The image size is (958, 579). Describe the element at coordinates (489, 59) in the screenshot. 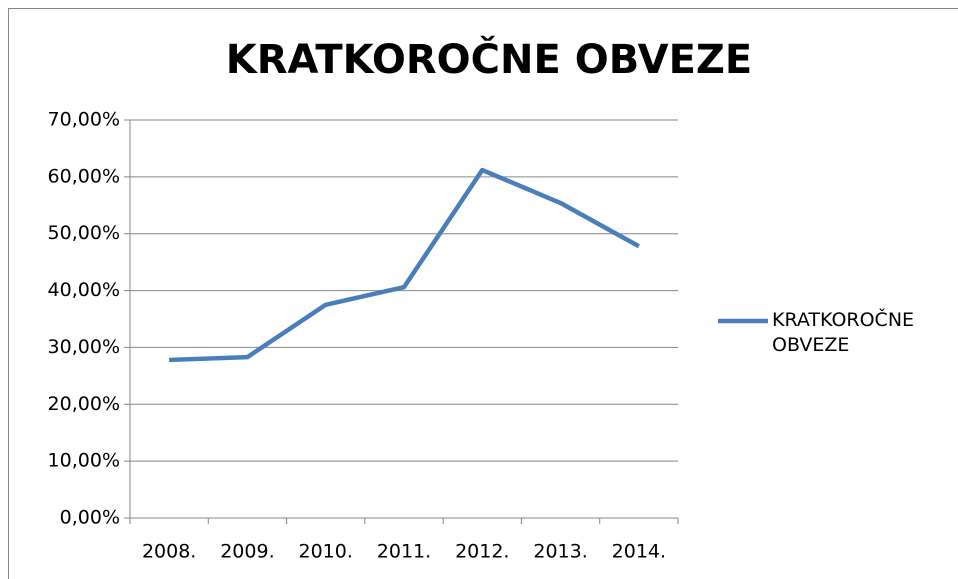

I see `chart-title: KRATKOROČNE OBVEZE` at that location.